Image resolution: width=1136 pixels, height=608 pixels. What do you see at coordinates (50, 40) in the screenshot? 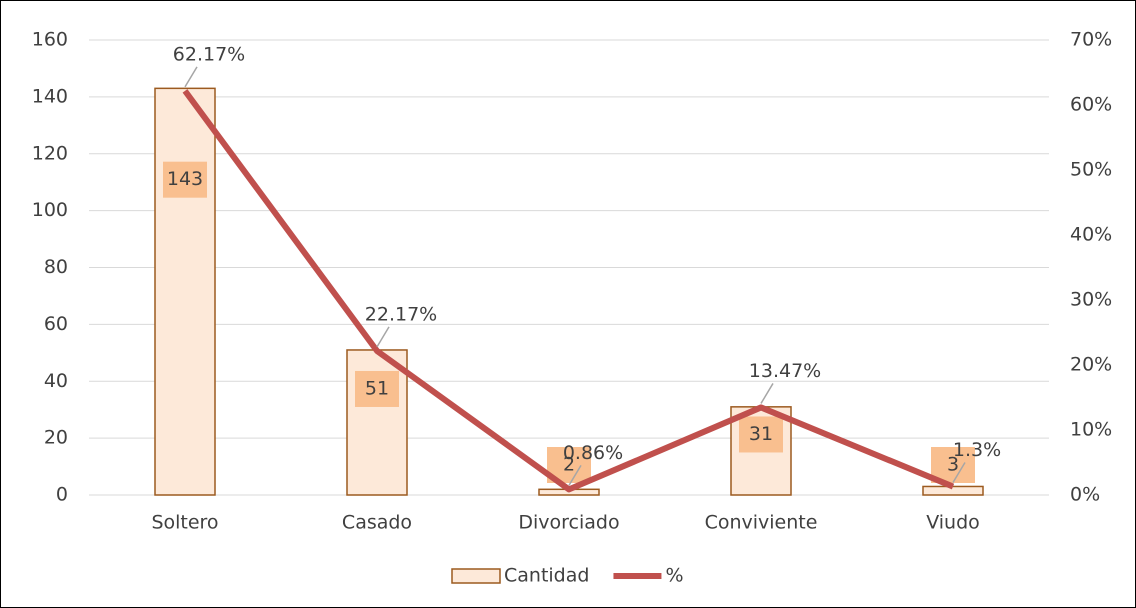
I see `y-tick-label: 160` at bounding box center [50, 40].